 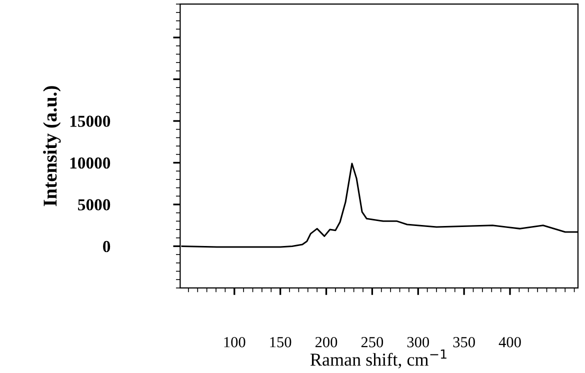 What do you see at coordinates (106, 246) in the screenshot?
I see `y-tick-label: 0` at bounding box center [106, 246].